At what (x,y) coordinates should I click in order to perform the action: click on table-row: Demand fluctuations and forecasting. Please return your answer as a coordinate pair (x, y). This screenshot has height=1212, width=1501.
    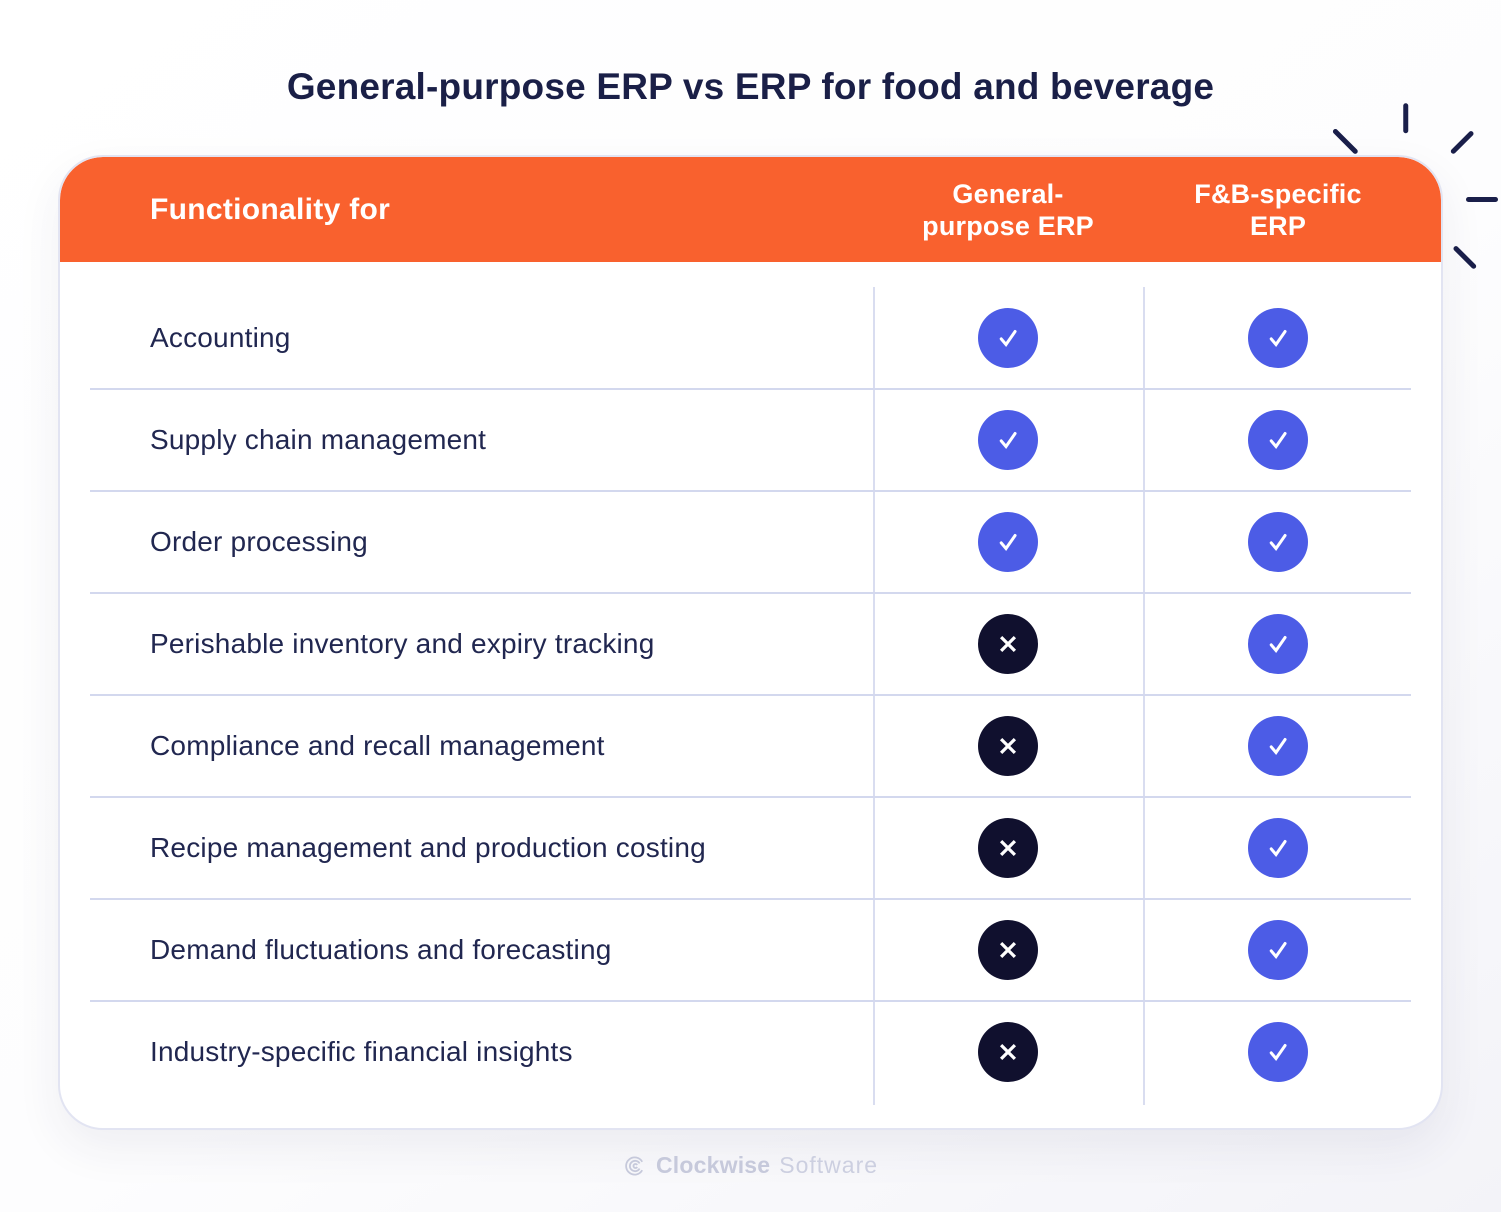
    Looking at the image, I should click on (750, 949).